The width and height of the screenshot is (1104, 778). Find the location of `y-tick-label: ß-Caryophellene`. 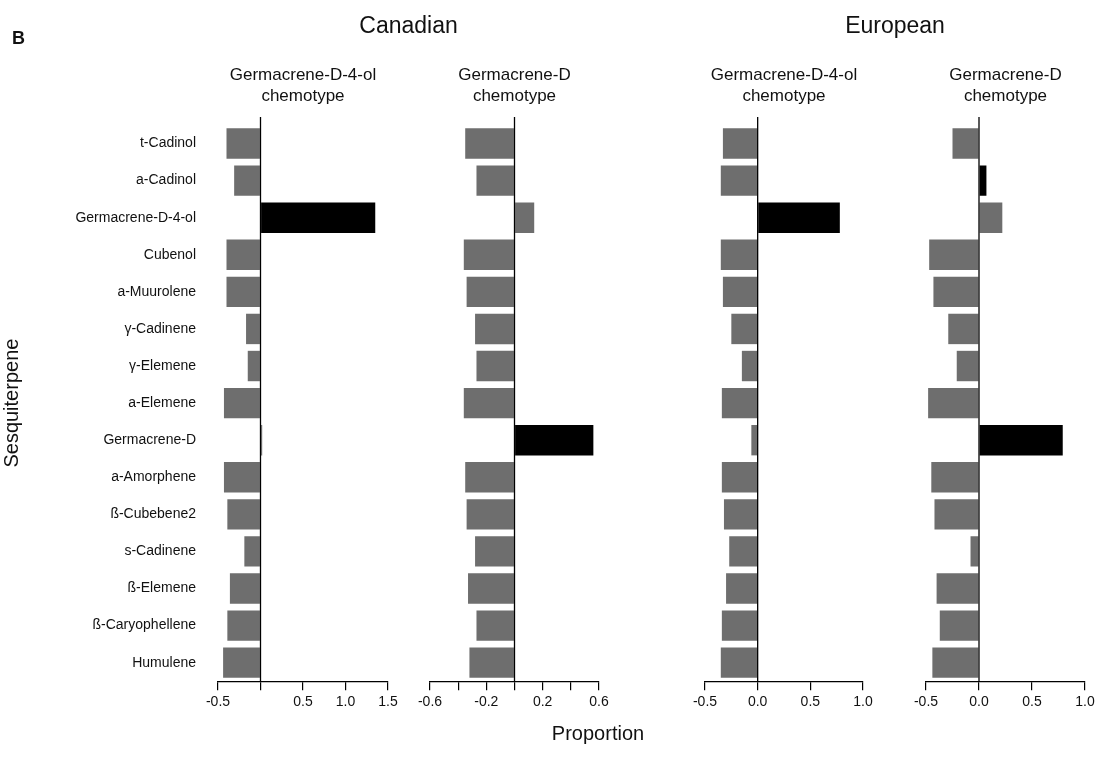

y-tick-label: ß-Caryophellene is located at coordinates (144, 624).